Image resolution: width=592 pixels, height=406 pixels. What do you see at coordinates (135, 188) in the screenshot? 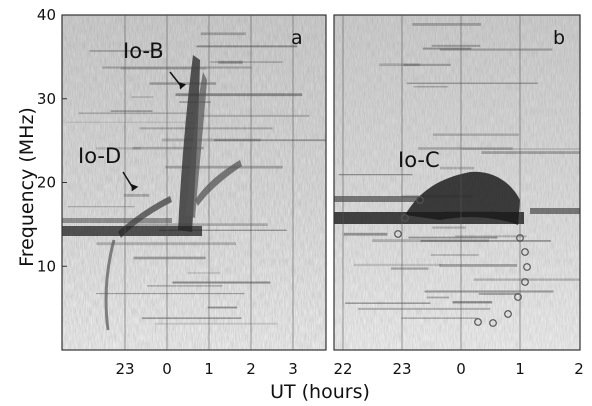
I see `arrowhead-io-d` at bounding box center [135, 188].